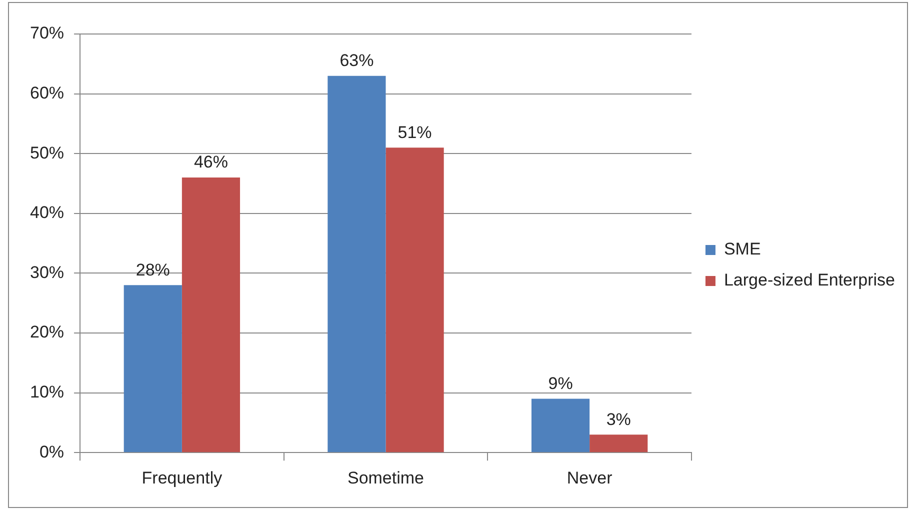 The height and width of the screenshot is (511, 913). Describe the element at coordinates (47, 92) in the screenshot. I see `y-tick-label: 60%` at that location.